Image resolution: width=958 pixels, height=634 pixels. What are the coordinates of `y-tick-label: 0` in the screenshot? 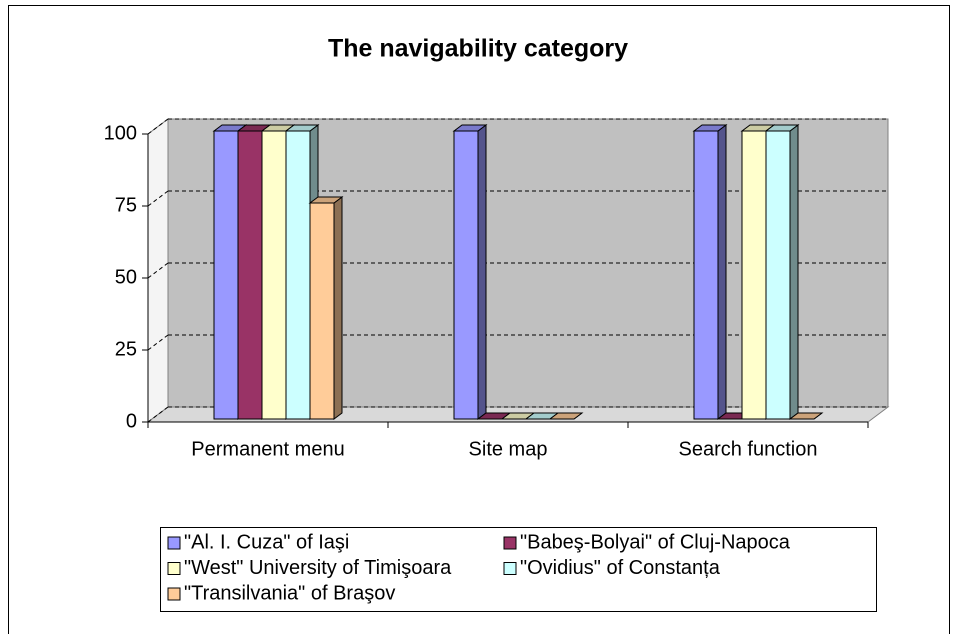 It's located at (131, 421).